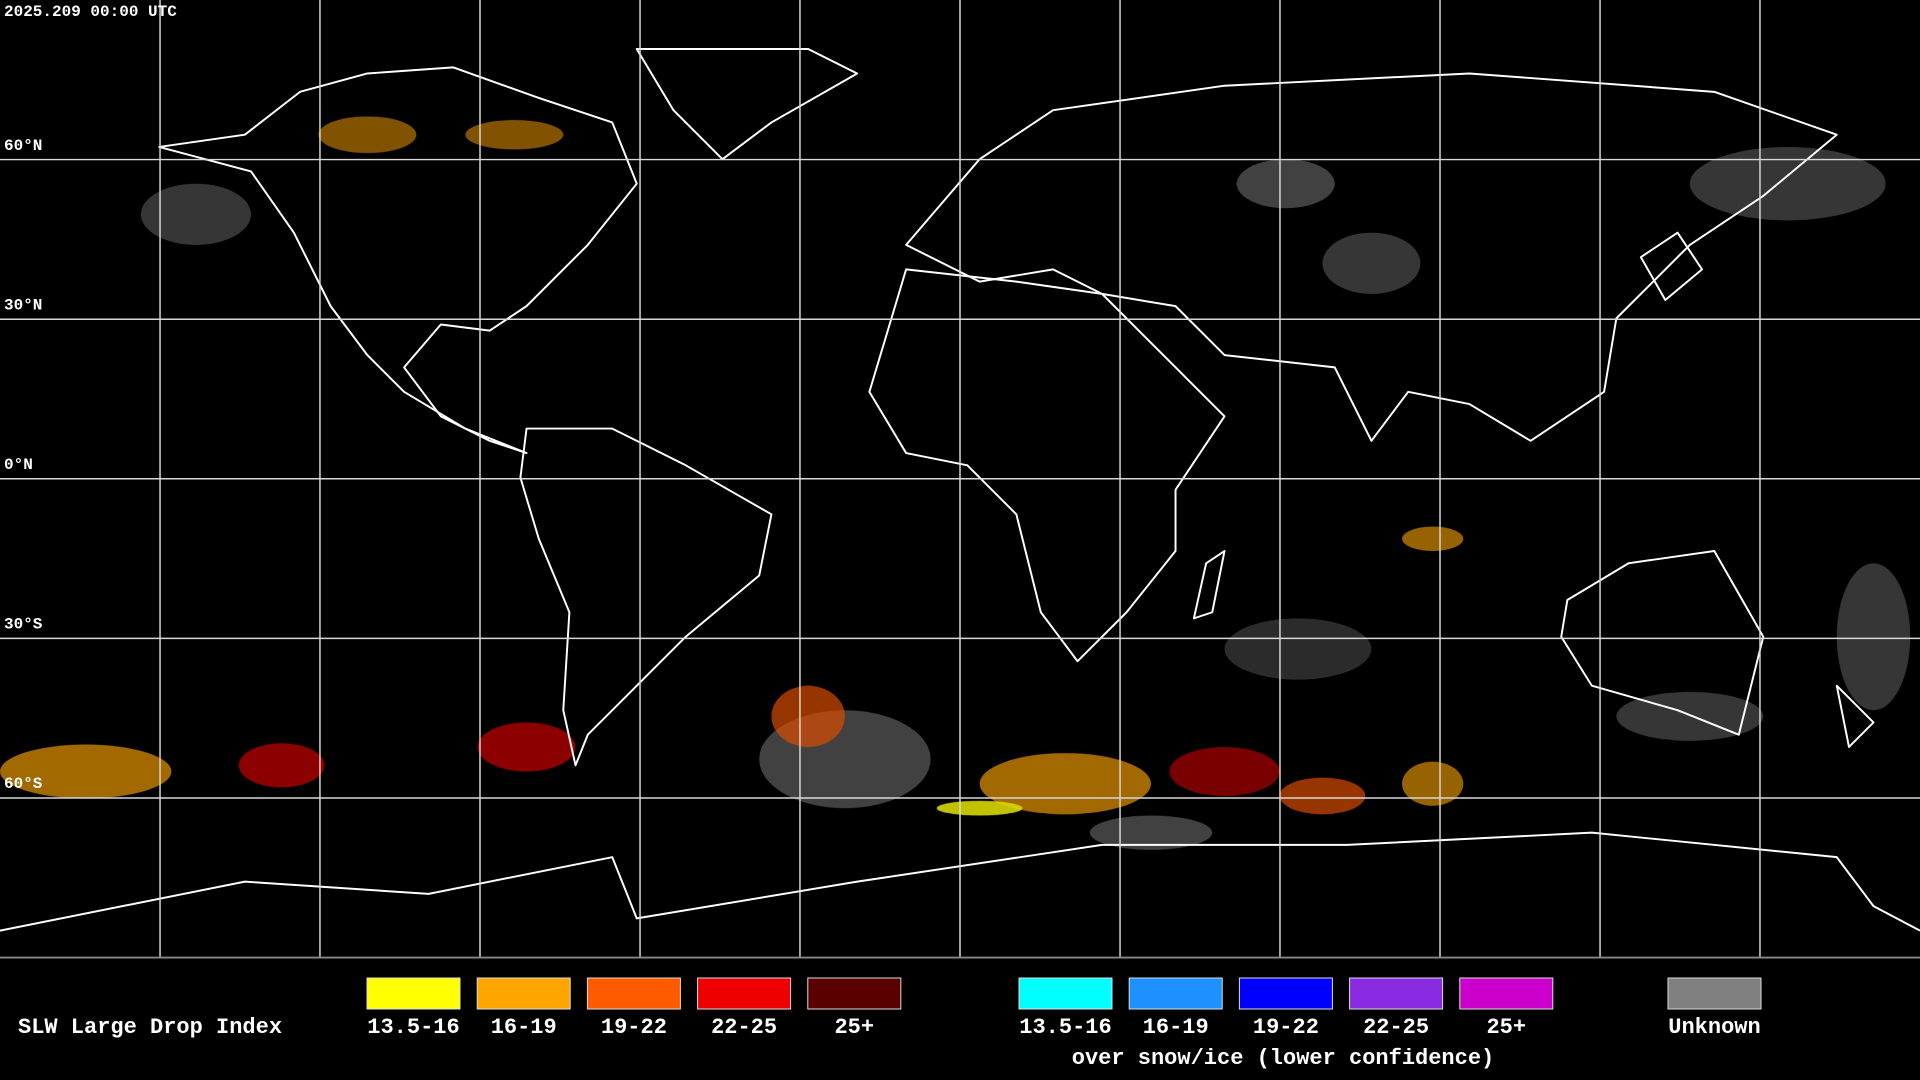 The width and height of the screenshot is (1920, 1080). What do you see at coordinates (18, 465) in the screenshot?
I see `latitude-label: 0°N` at bounding box center [18, 465].